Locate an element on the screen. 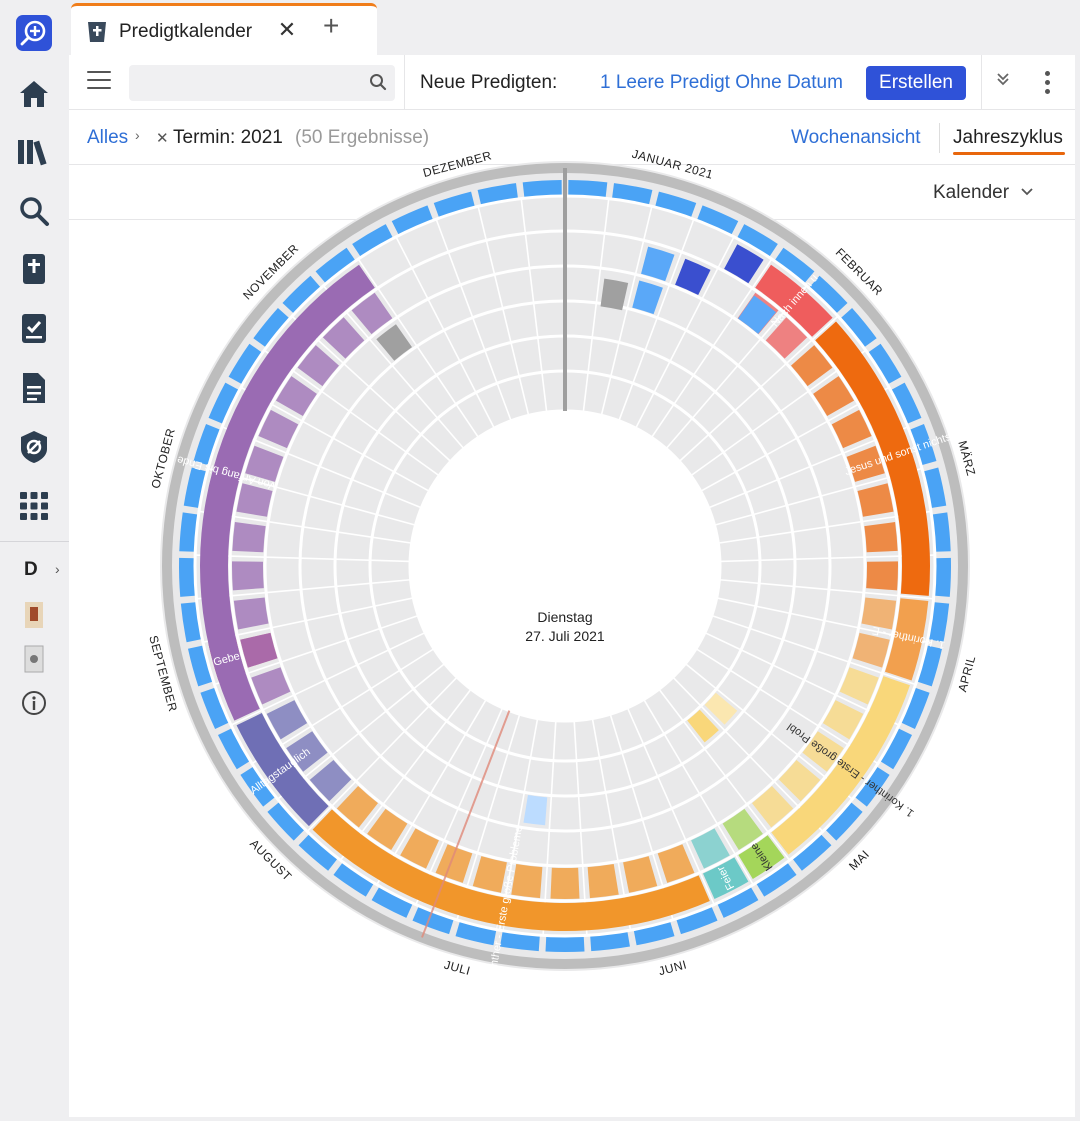 The width and height of the screenshot is (1080, 1121). chevron-right-icon: › is located at coordinates (57, 569).